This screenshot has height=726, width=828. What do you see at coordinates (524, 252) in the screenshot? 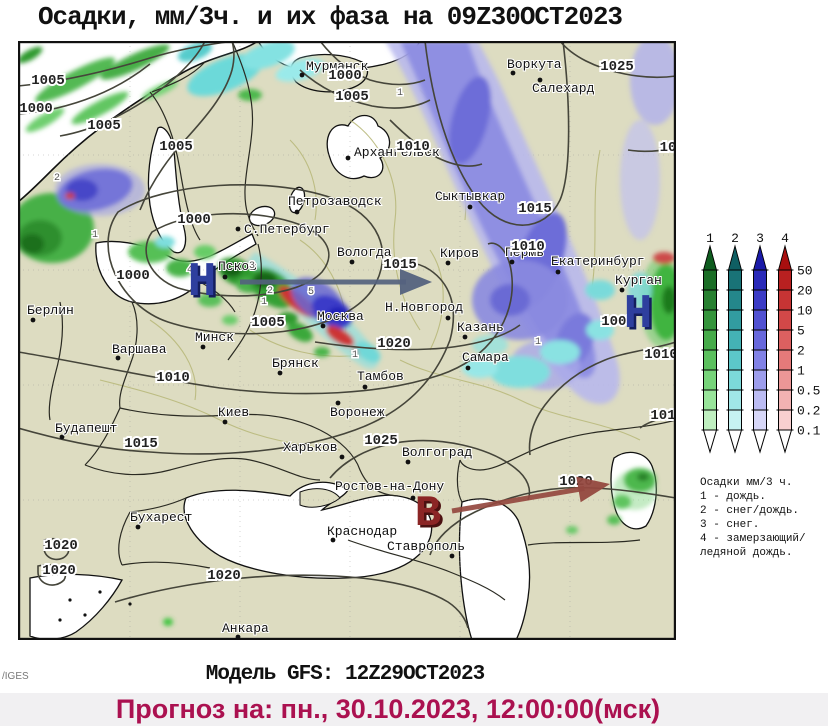
I see `svg-text: Пермь` at bounding box center [524, 252].